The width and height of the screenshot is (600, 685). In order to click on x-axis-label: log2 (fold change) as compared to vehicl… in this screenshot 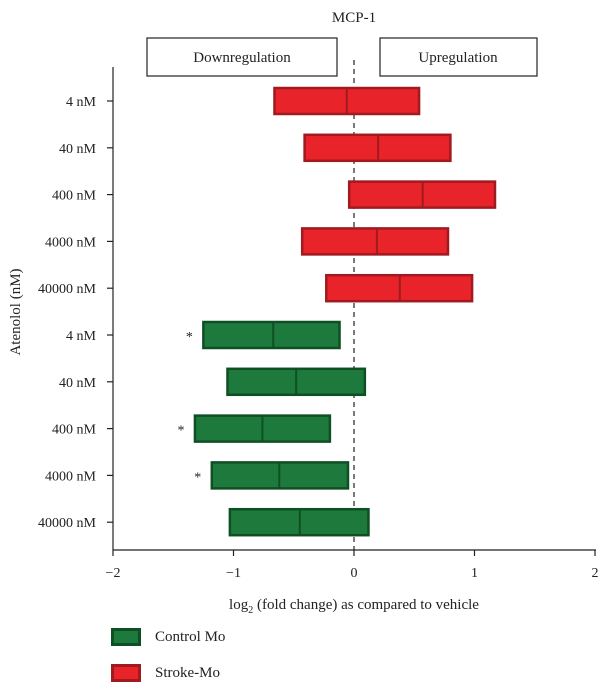, I will do `click(354, 606)`.